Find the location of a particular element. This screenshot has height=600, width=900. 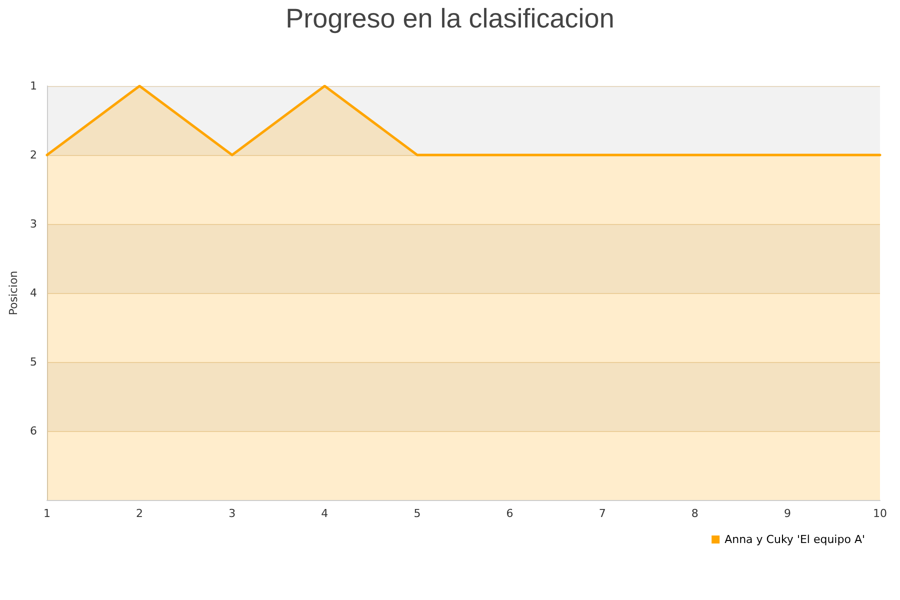

chart-title: Progreso en la clasificacion is located at coordinates (450, 19).